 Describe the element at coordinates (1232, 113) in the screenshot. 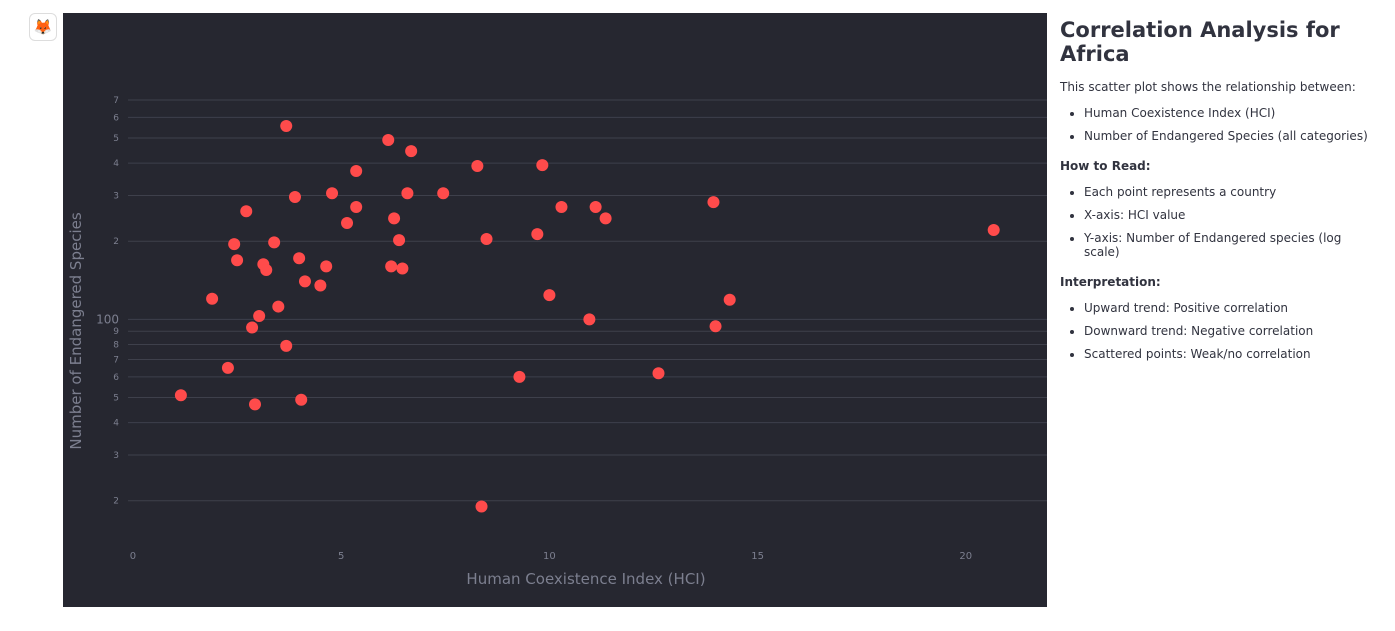

I see `list-item: Human Coexistence Index (HCI)` at that location.